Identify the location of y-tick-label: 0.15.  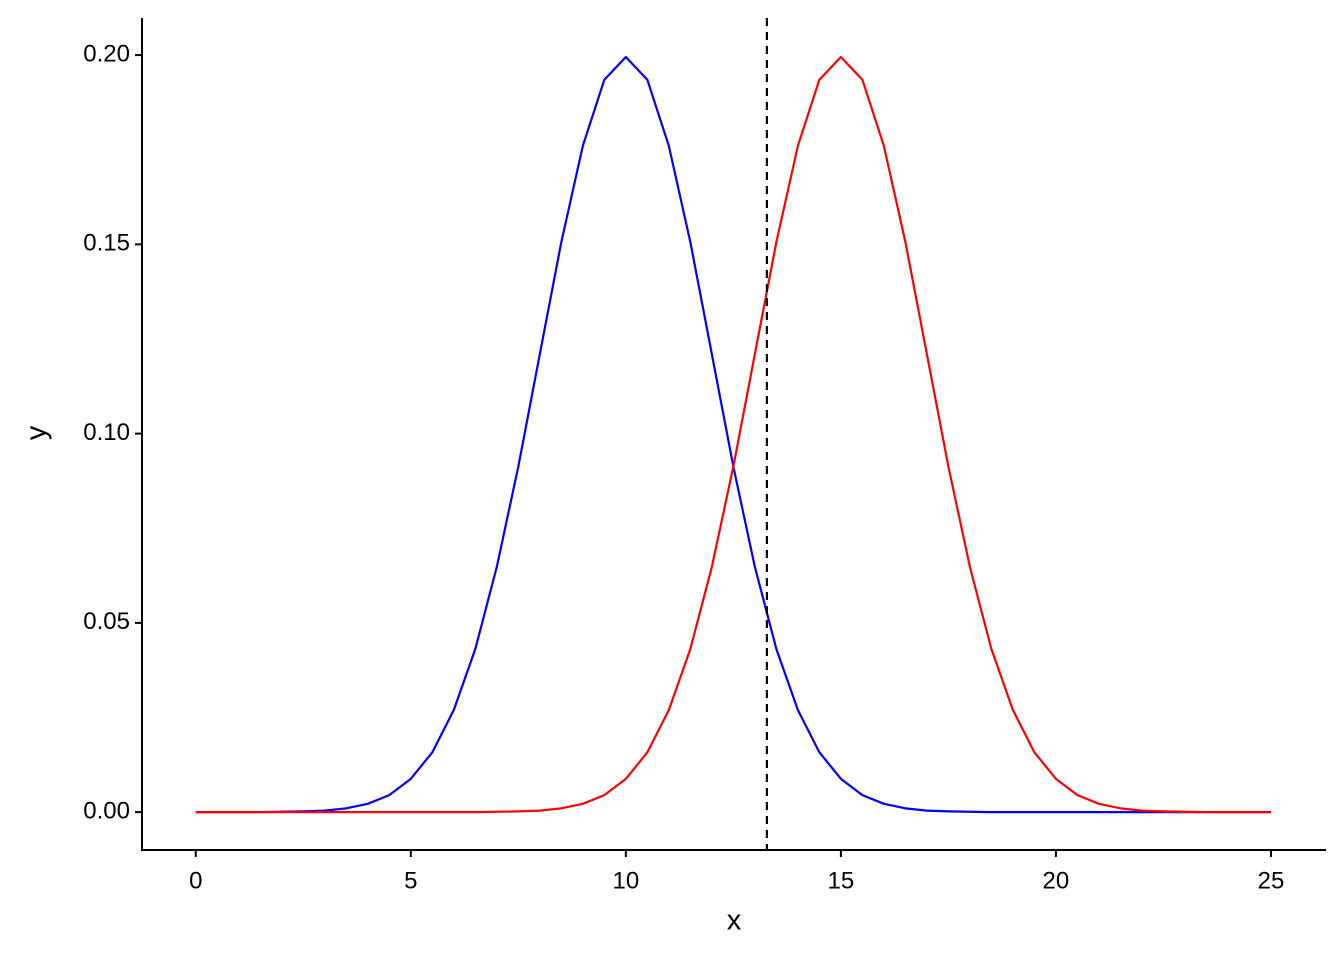
(106, 243).